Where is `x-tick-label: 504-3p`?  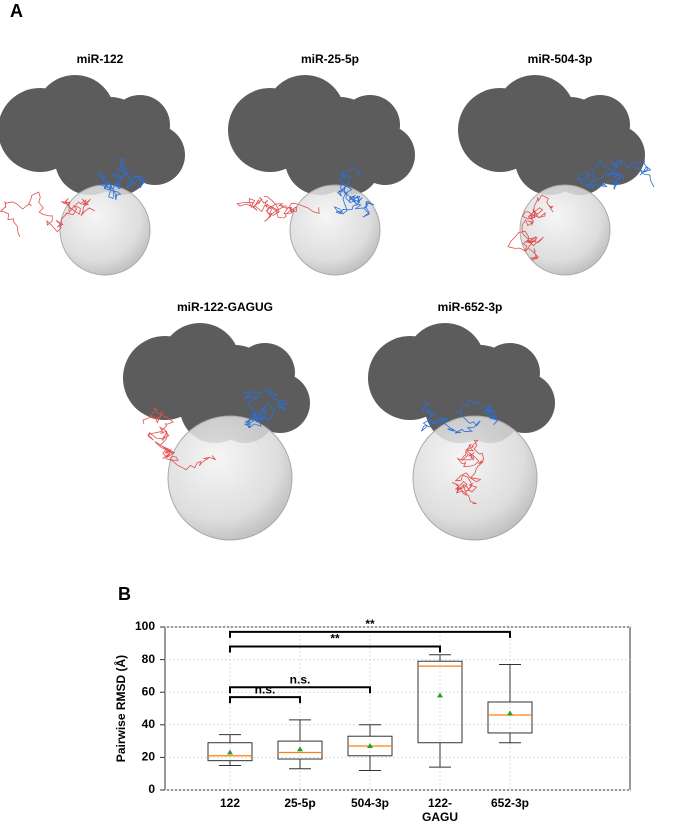 x-tick-label: 504-3p is located at coordinates (370, 803).